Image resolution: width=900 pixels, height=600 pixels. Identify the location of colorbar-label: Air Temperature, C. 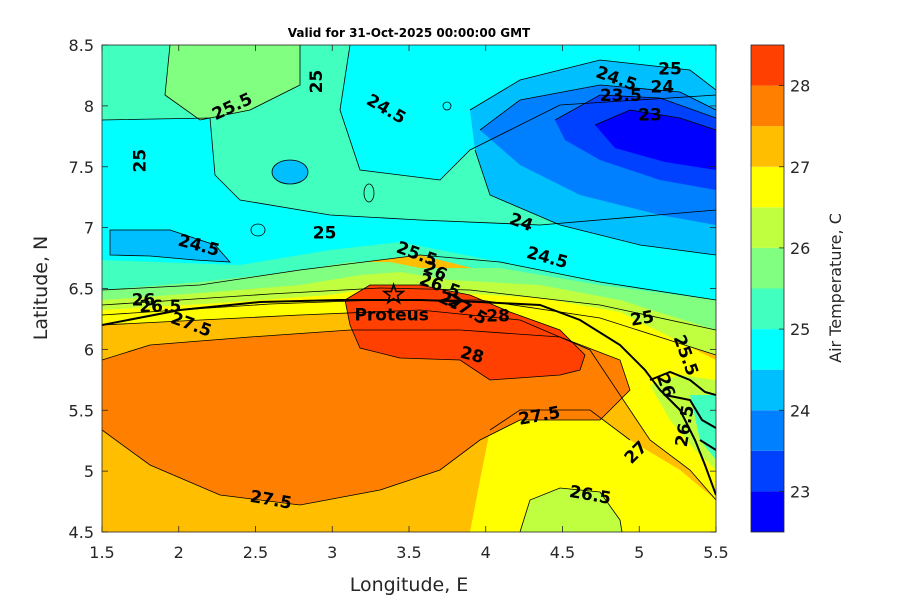
(835, 288).